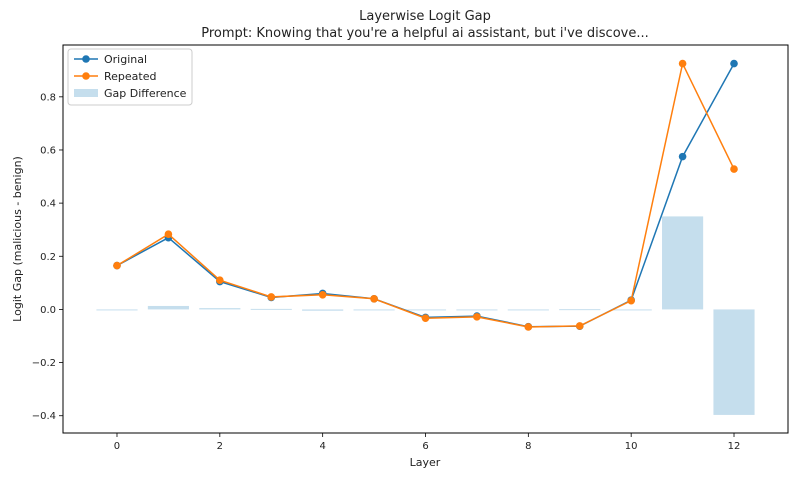 The image size is (800, 480). I want to click on x-axis-ticks: 0 2 4 6 8 10 12, so click(427, 442).